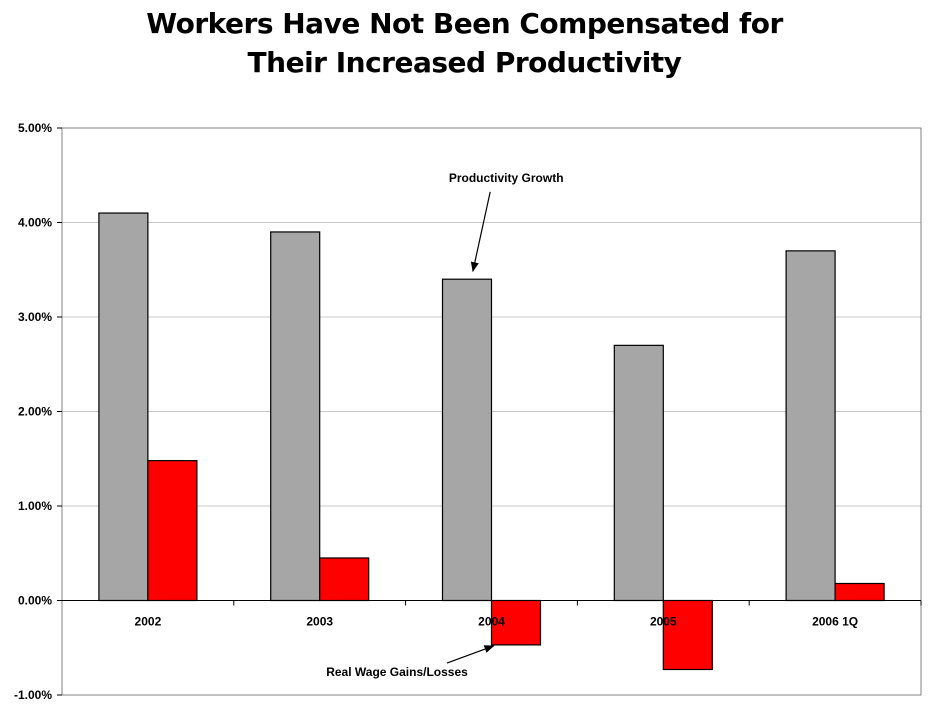 The height and width of the screenshot is (707, 929). What do you see at coordinates (35, 601) in the screenshot?
I see `y-tick-label: 0.00%` at bounding box center [35, 601].